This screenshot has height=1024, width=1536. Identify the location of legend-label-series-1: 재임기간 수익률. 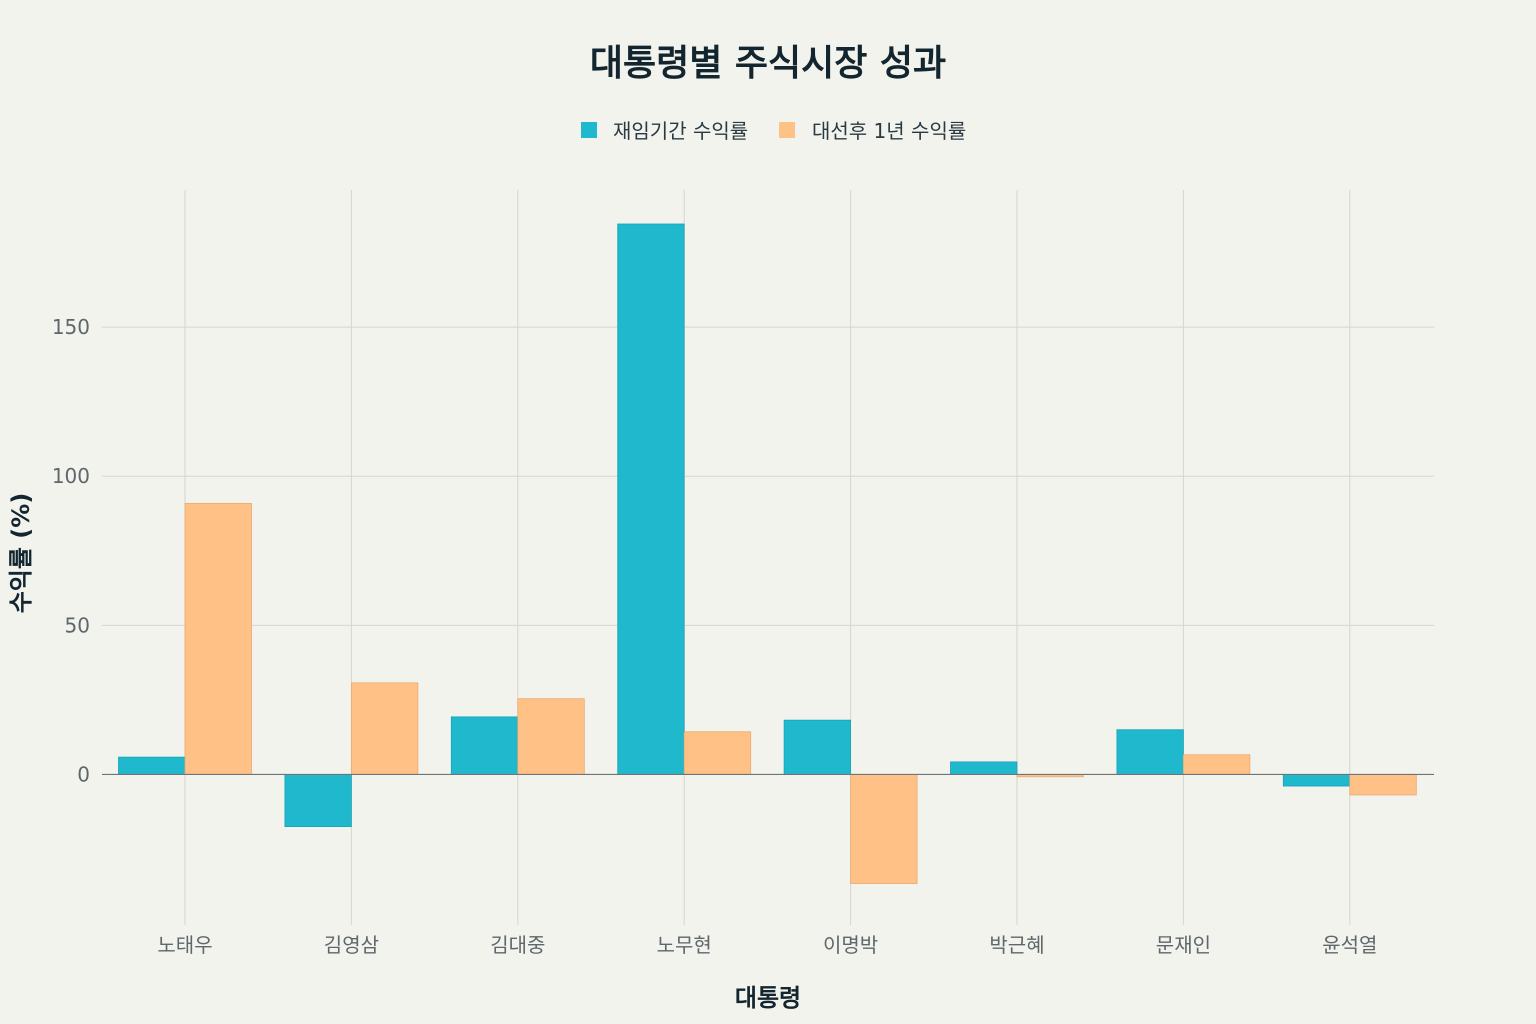
(680, 131).